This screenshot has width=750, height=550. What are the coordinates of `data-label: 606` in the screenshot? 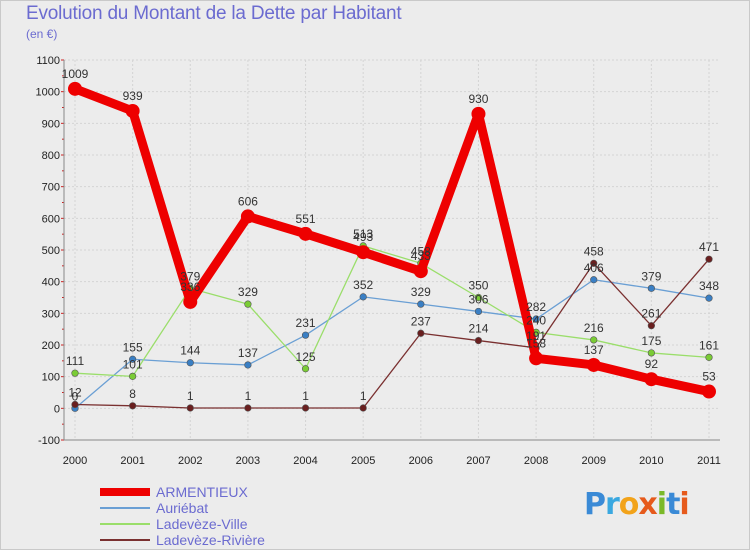 It's located at (248, 201).